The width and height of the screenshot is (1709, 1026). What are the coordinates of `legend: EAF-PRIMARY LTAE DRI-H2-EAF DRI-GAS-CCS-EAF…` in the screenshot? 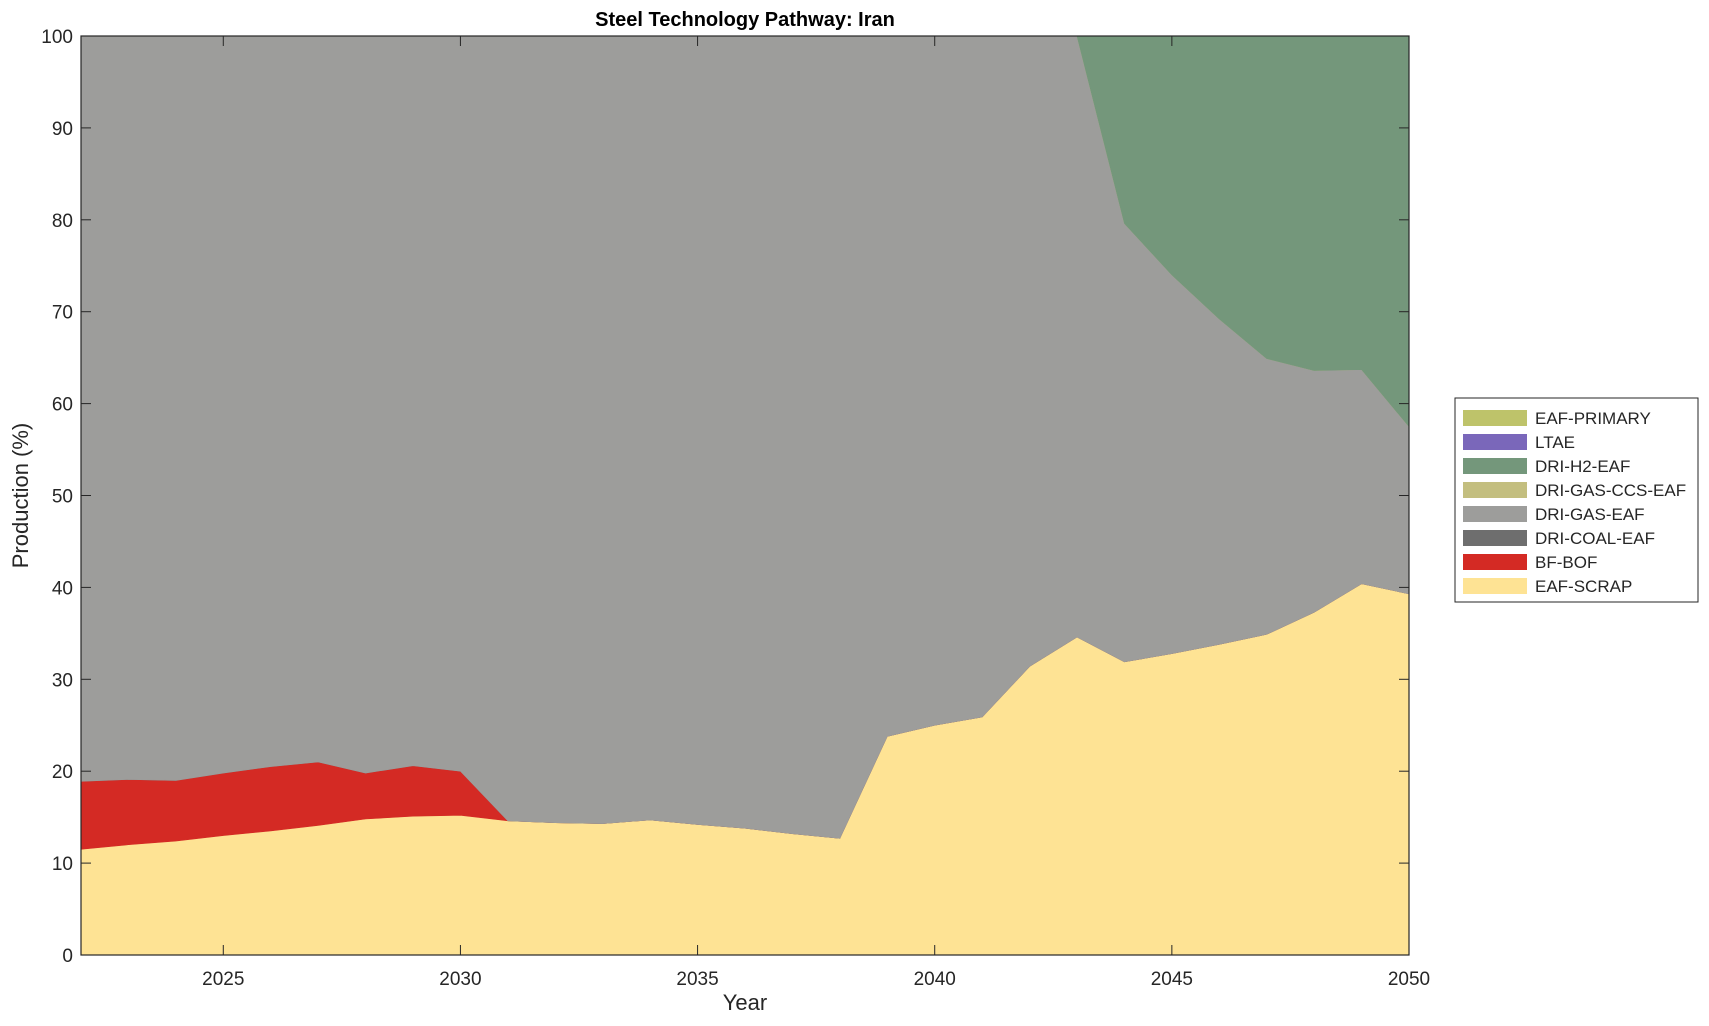 It's located at (1576, 500).